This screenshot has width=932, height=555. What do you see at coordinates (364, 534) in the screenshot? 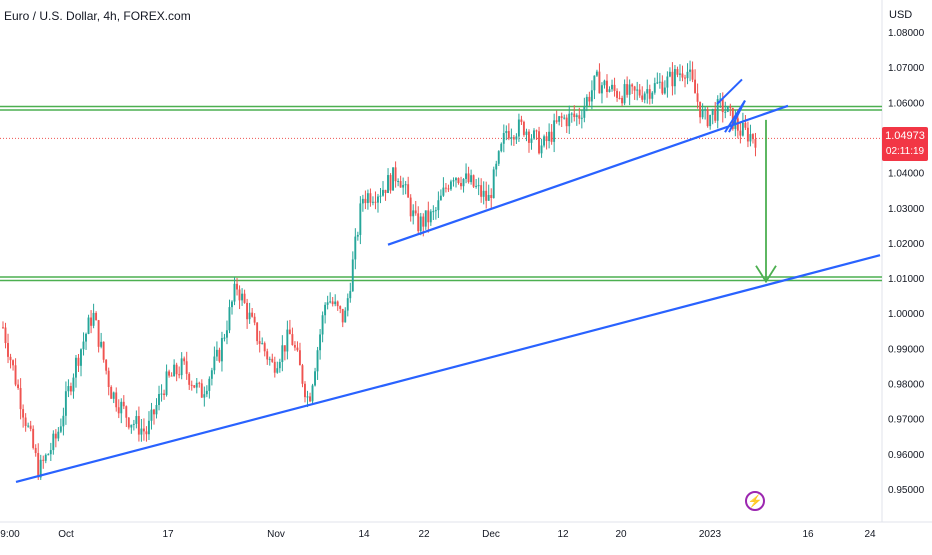
I see `x-tick-label: 14` at bounding box center [364, 534].